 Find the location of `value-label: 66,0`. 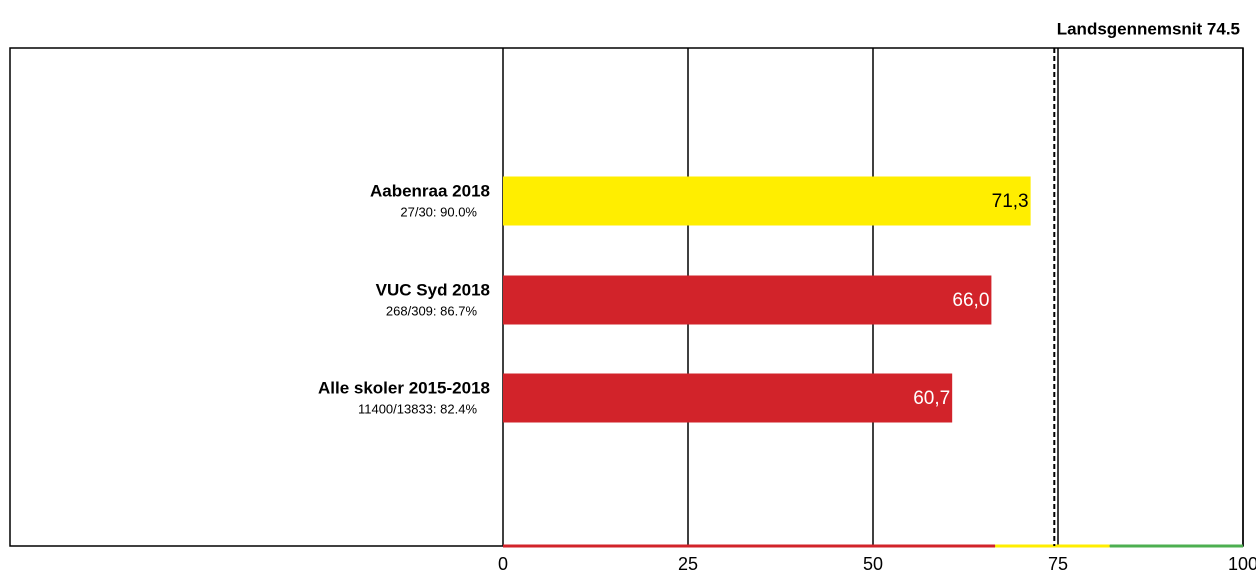

value-label: 66,0 is located at coordinates (970, 300).